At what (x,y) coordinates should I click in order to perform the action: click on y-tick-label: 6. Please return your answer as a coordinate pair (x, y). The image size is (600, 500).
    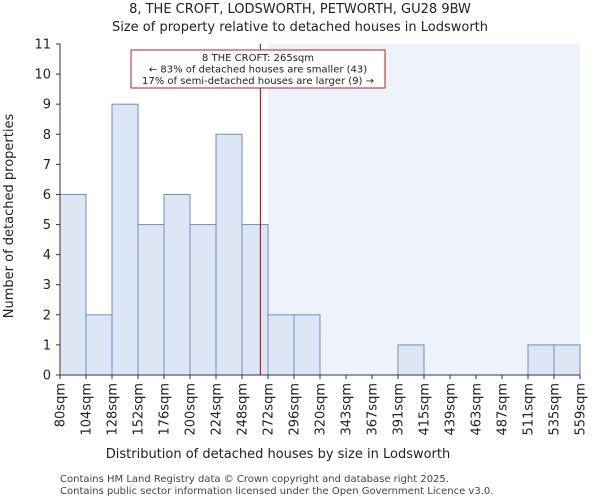
    Looking at the image, I should click on (47, 195).